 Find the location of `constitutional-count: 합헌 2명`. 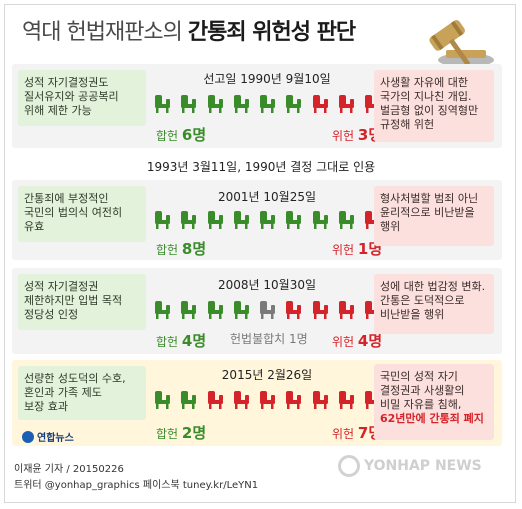

constitutional-count: 합헌 2명 is located at coordinates (181, 433).